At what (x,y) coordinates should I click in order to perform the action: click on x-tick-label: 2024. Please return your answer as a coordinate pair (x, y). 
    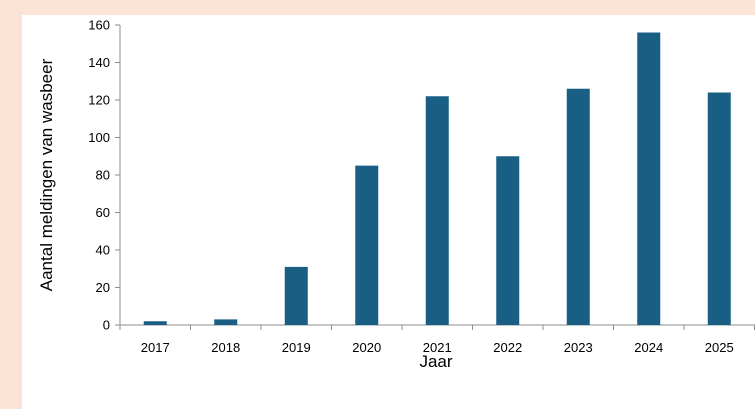
    Looking at the image, I should click on (648, 347).